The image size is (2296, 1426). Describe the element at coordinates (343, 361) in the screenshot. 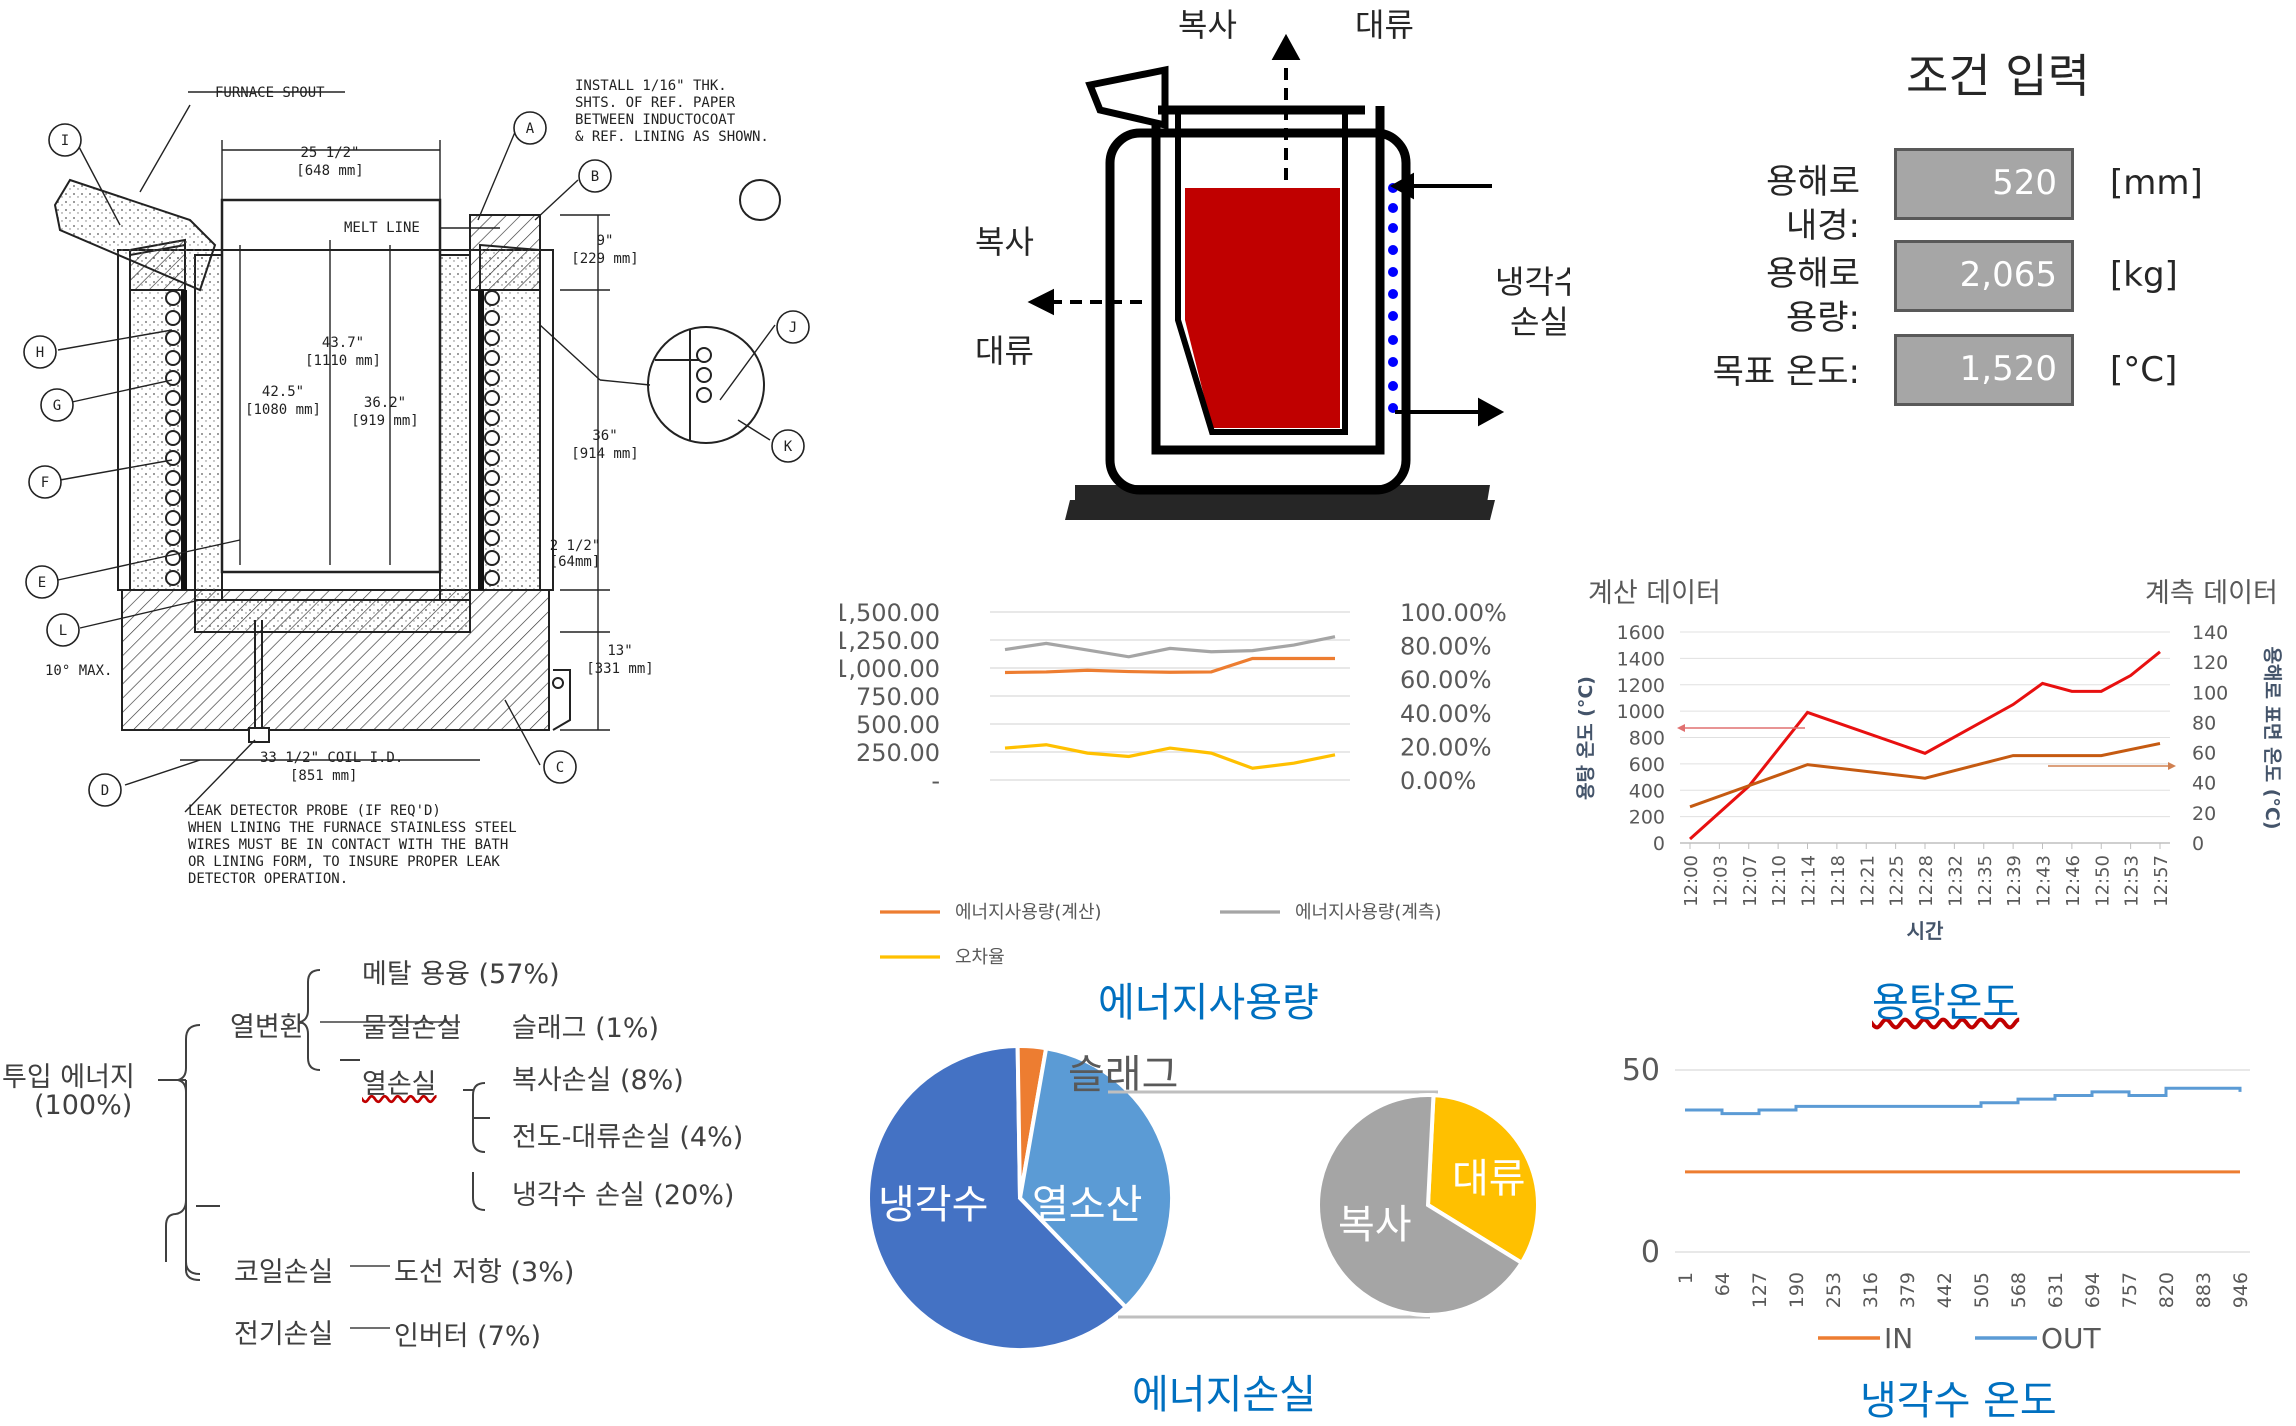

I see `dim-d1-mm: [1110 mm]` at that location.